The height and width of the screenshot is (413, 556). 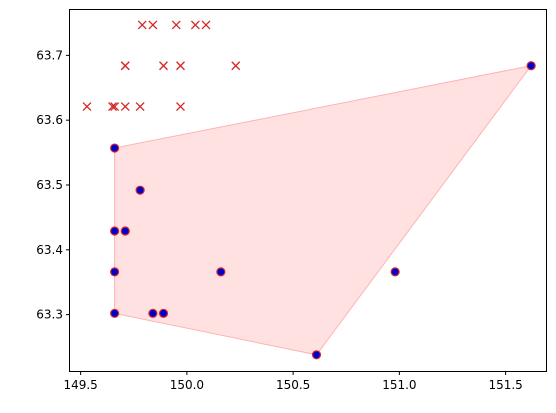 I want to click on y-tick-label: 63.7, so click(x=49, y=55).